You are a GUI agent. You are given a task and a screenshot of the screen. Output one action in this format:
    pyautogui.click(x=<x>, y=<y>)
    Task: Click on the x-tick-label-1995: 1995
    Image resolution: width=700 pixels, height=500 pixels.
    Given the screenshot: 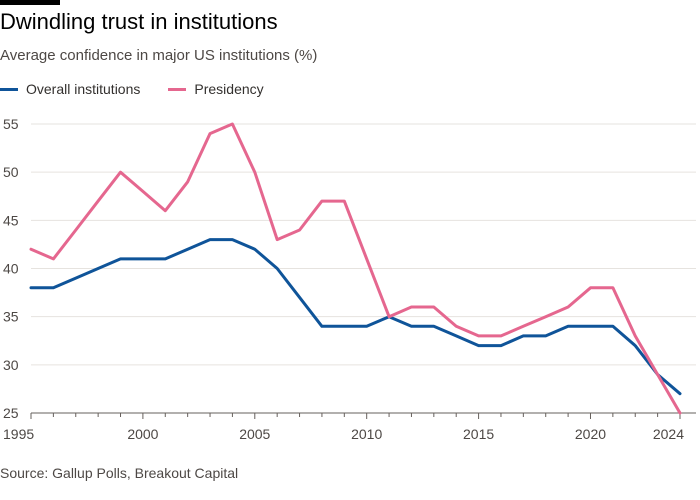 What is the action you would take?
    pyautogui.click(x=18, y=434)
    